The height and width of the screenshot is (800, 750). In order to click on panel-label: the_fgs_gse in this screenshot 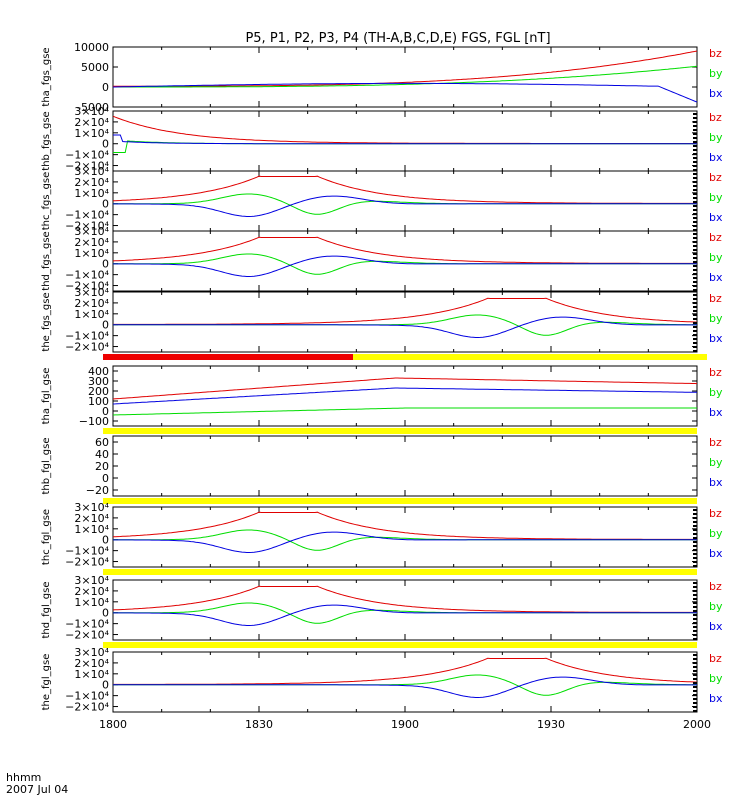, I will do `click(46, 321)`.